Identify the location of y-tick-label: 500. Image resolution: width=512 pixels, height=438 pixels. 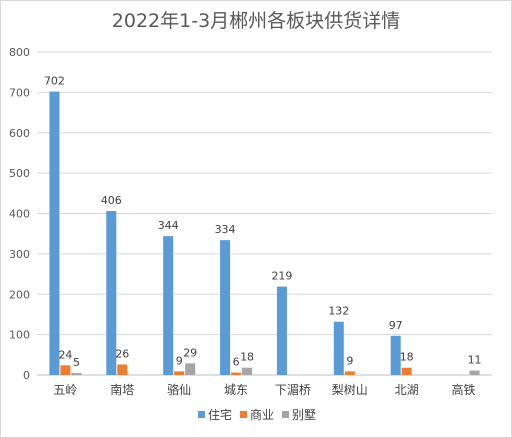
(19, 173).